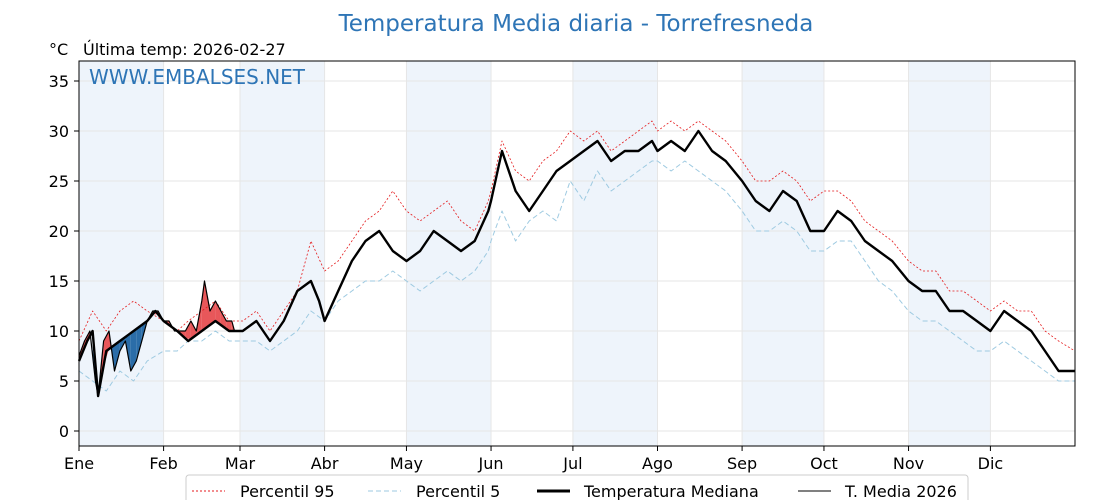 This screenshot has height=500, width=1120. What do you see at coordinates (491, 463) in the screenshot?
I see `tick-label-x-Jun: Jun` at bounding box center [491, 463].